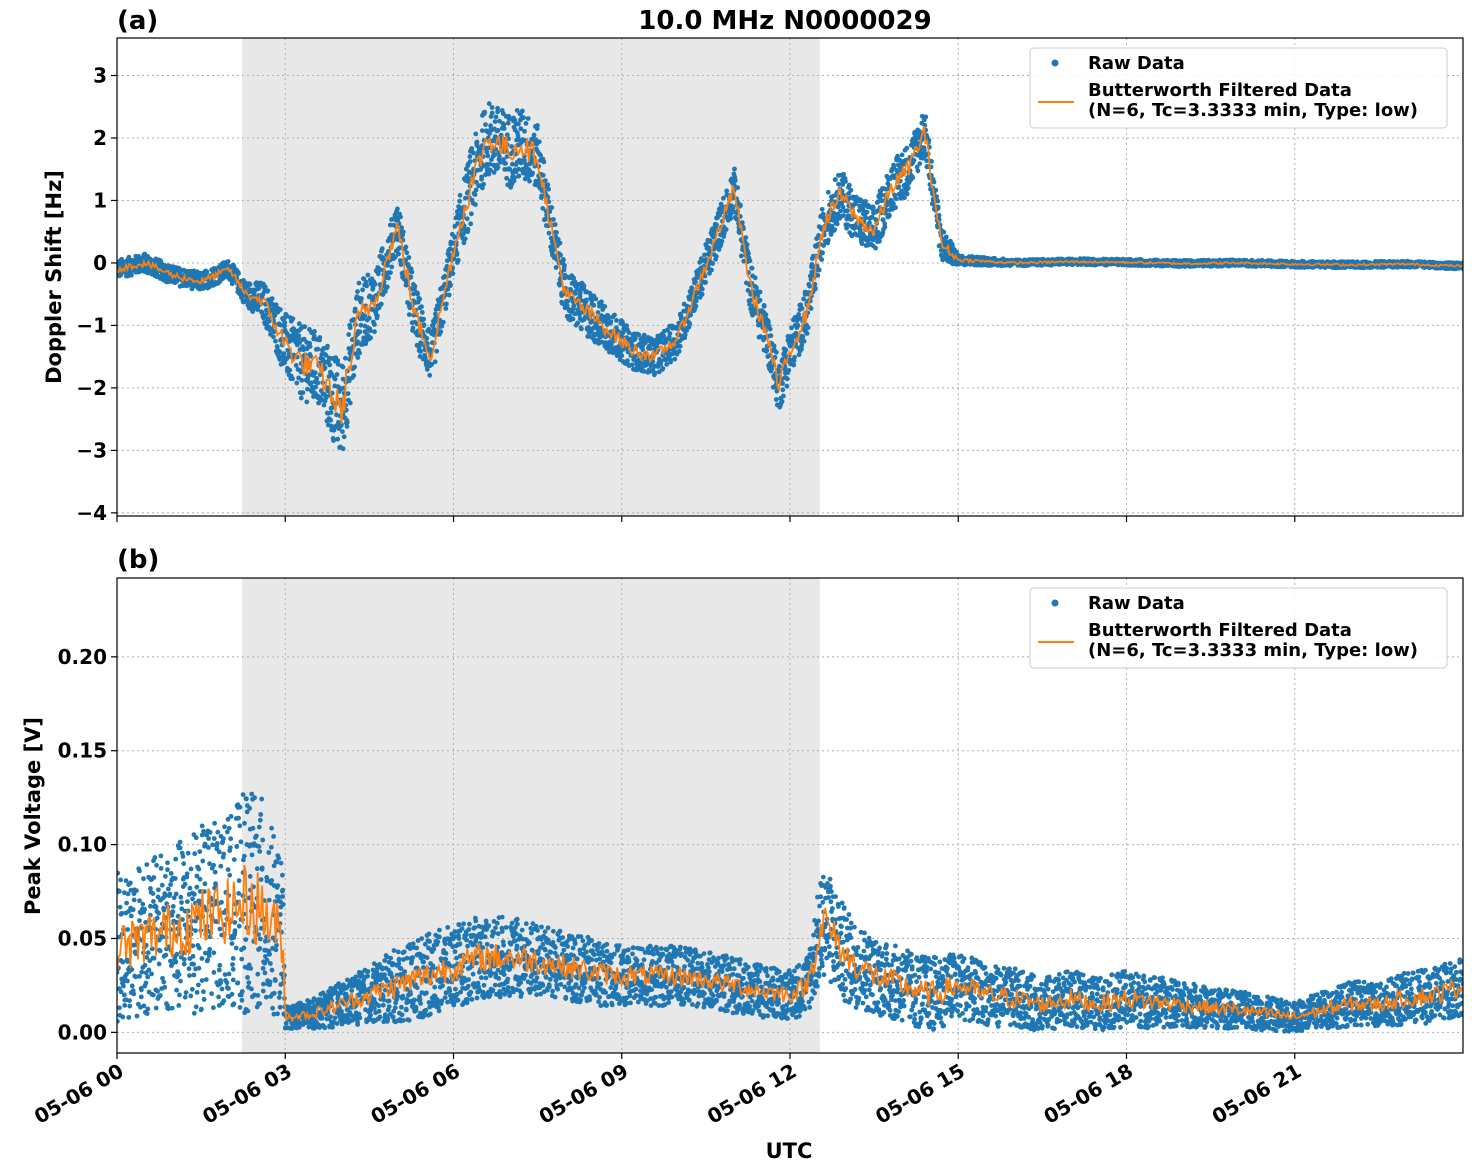 This screenshot has height=1172, width=1472. I want to click on panel-a-label: (a), so click(137, 21).